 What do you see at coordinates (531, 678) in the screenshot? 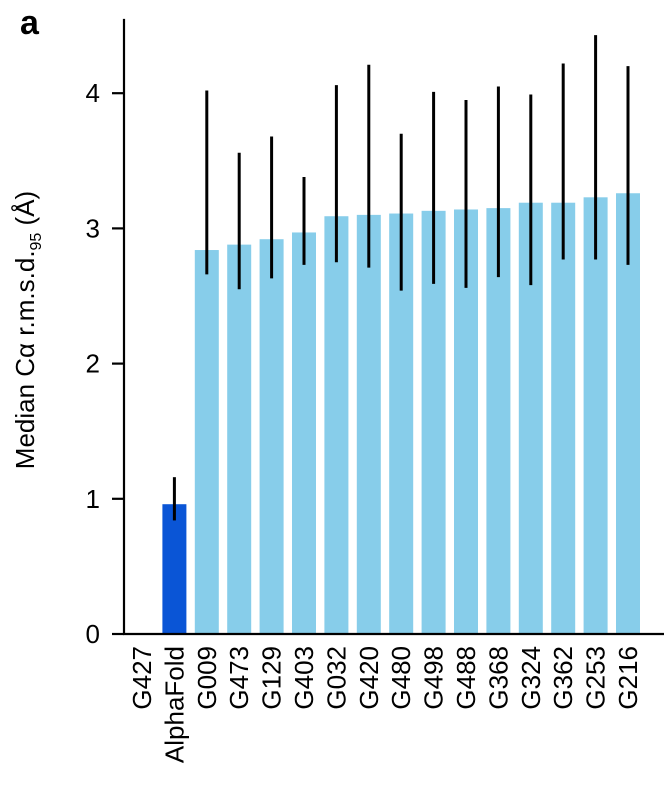
I see `x-tick-label-g324: G324` at bounding box center [531, 678].